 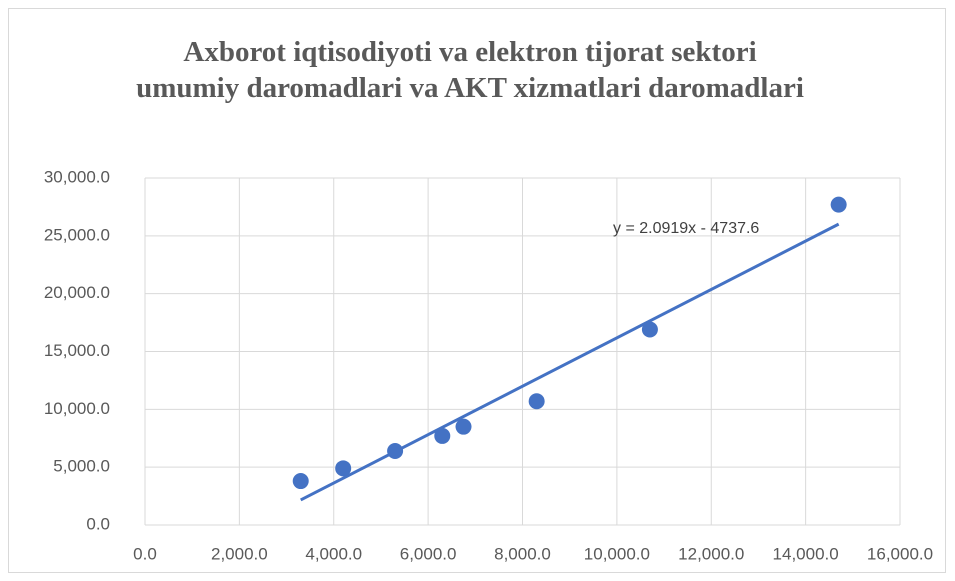 What do you see at coordinates (145, 553) in the screenshot?
I see `x-tick-label: 0.0` at bounding box center [145, 553].